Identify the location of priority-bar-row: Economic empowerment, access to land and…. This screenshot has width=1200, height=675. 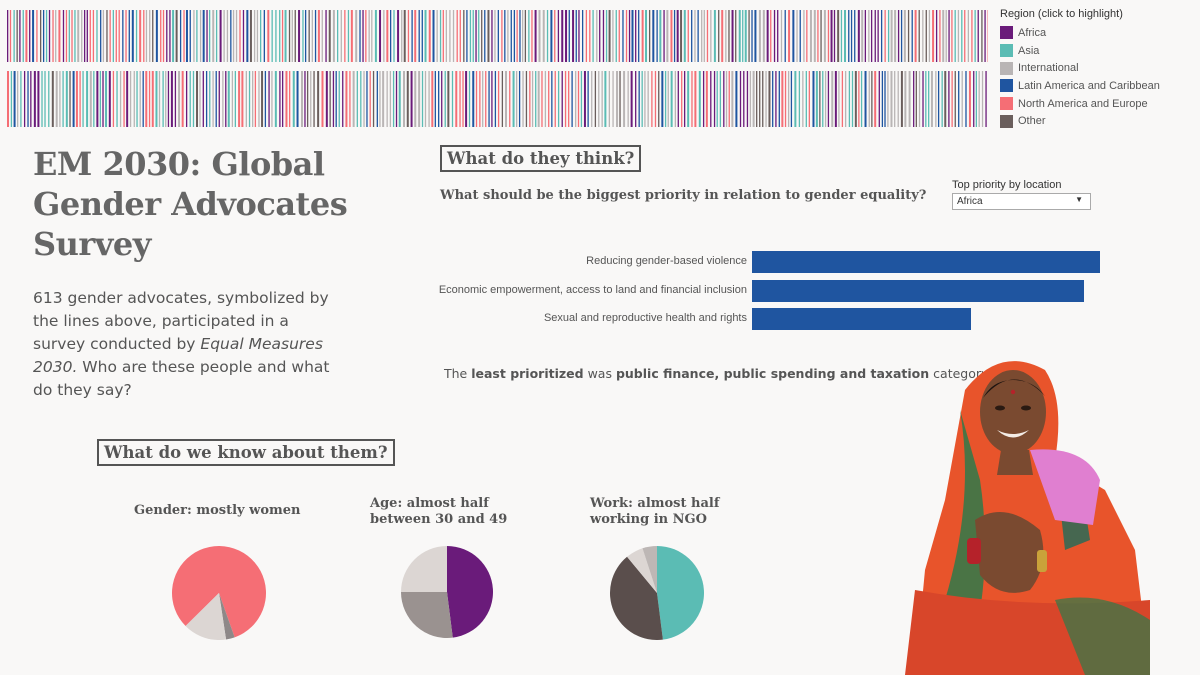
(750, 291).